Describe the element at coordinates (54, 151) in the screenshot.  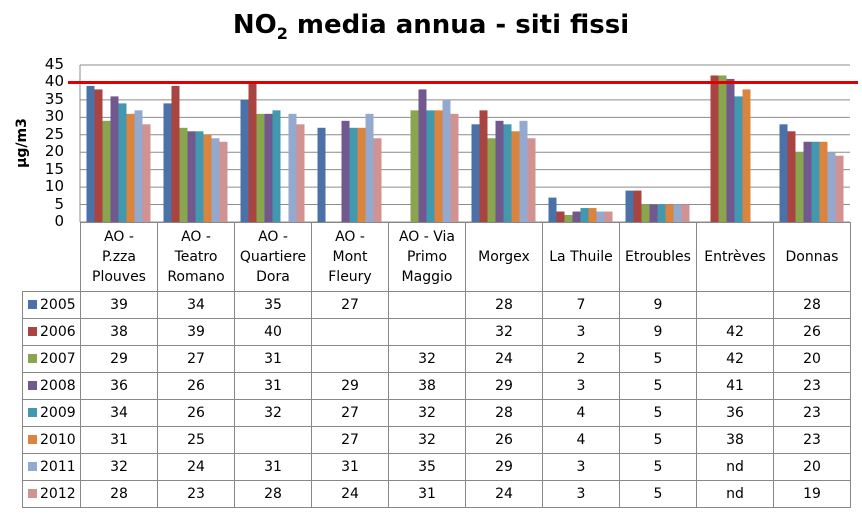
I see `y-tick-label: 20` at that location.